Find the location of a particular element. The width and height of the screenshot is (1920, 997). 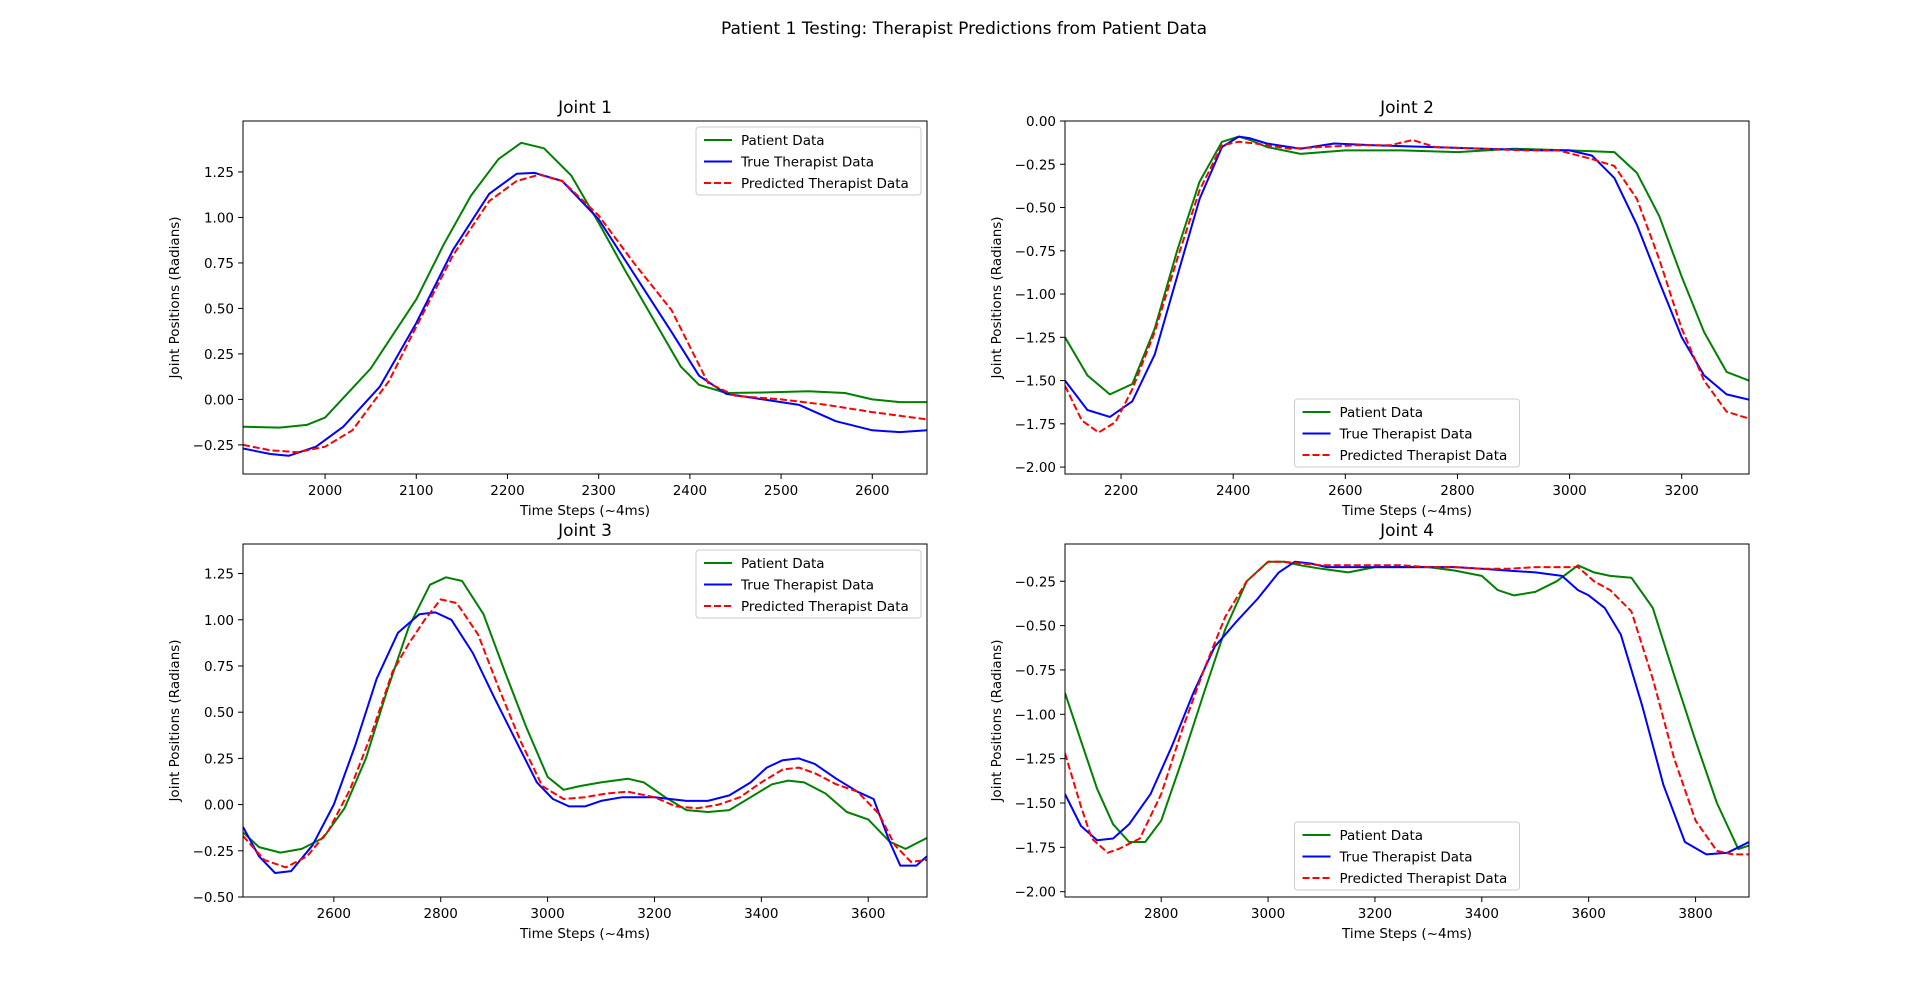

x-tick-label: 3800 is located at coordinates (1695, 914).